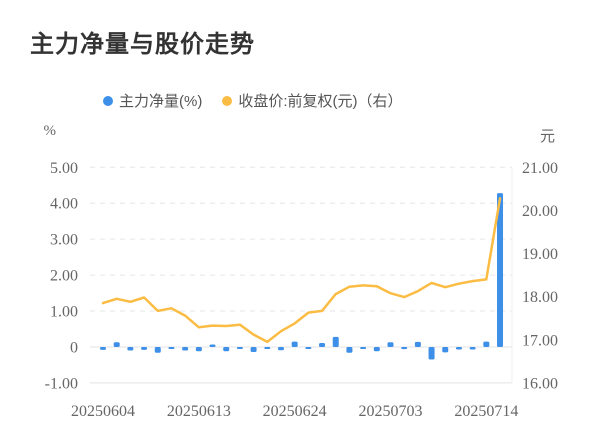 The height and width of the screenshot is (446, 600). Describe the element at coordinates (227, 100) in the screenshot. I see `legend-dot-yellow-icon` at that location.